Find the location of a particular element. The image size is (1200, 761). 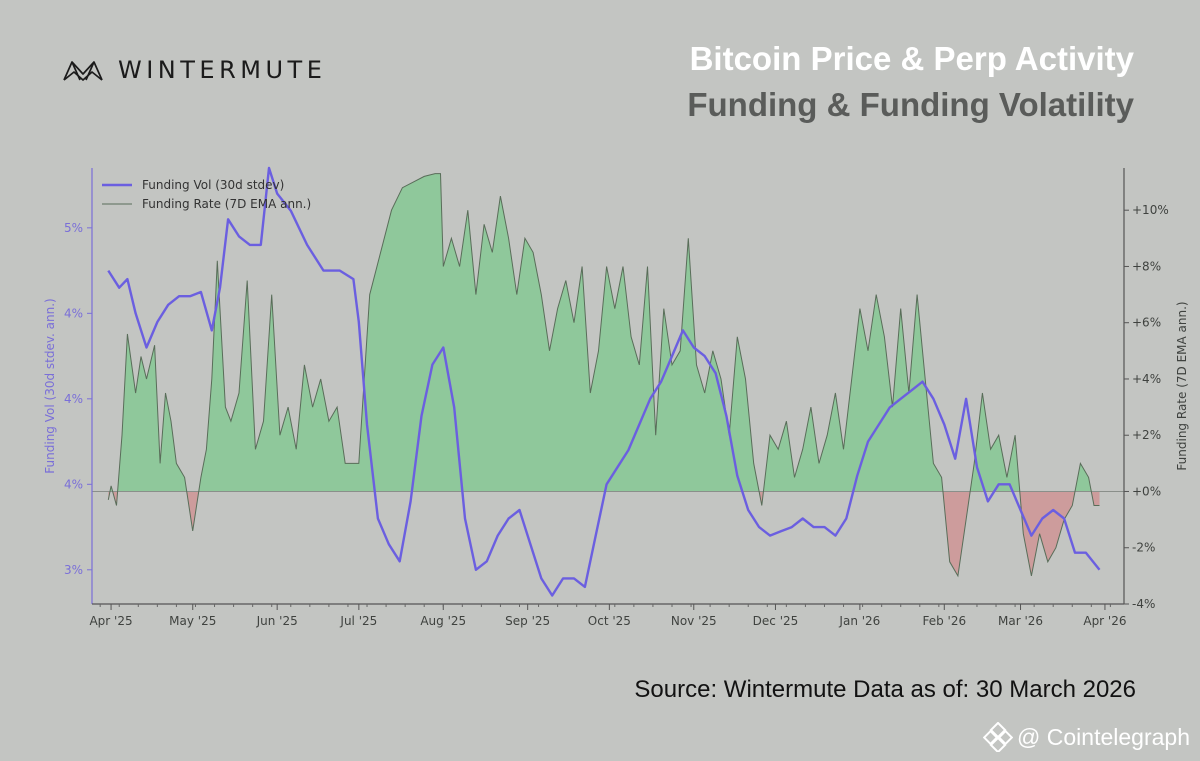

x-tick-label-10: Feb '26 is located at coordinates (944, 621).